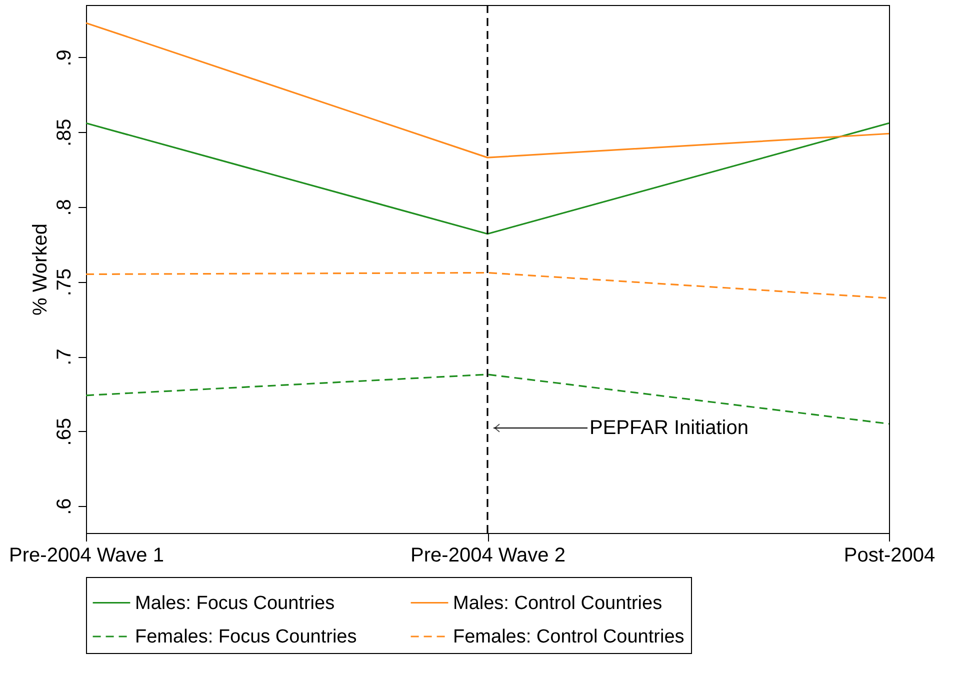 The height and width of the screenshot is (673, 969). Describe the element at coordinates (65, 357) in the screenshot. I see `y-tick-label: .7` at that location.